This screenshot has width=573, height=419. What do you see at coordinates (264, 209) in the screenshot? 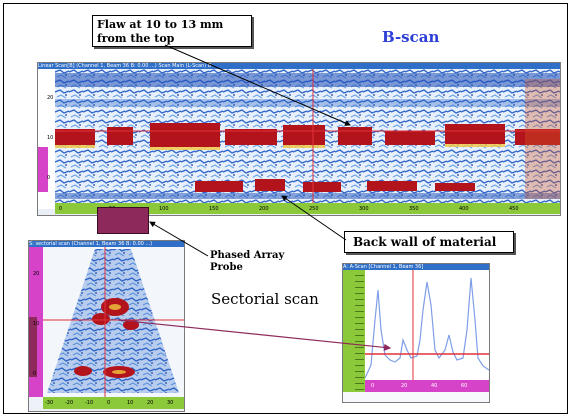
I see `bscan-x-tick: 200` at bounding box center [264, 209].